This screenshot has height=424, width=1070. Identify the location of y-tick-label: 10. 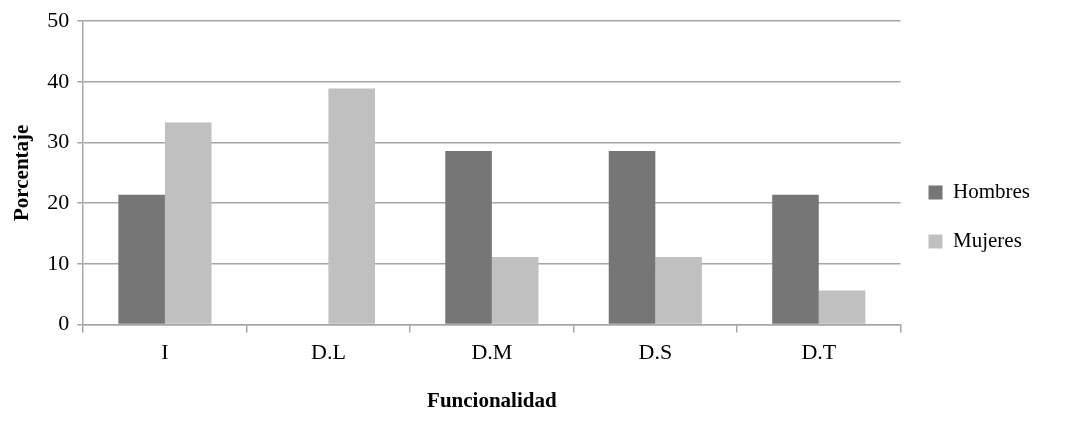
(58, 262).